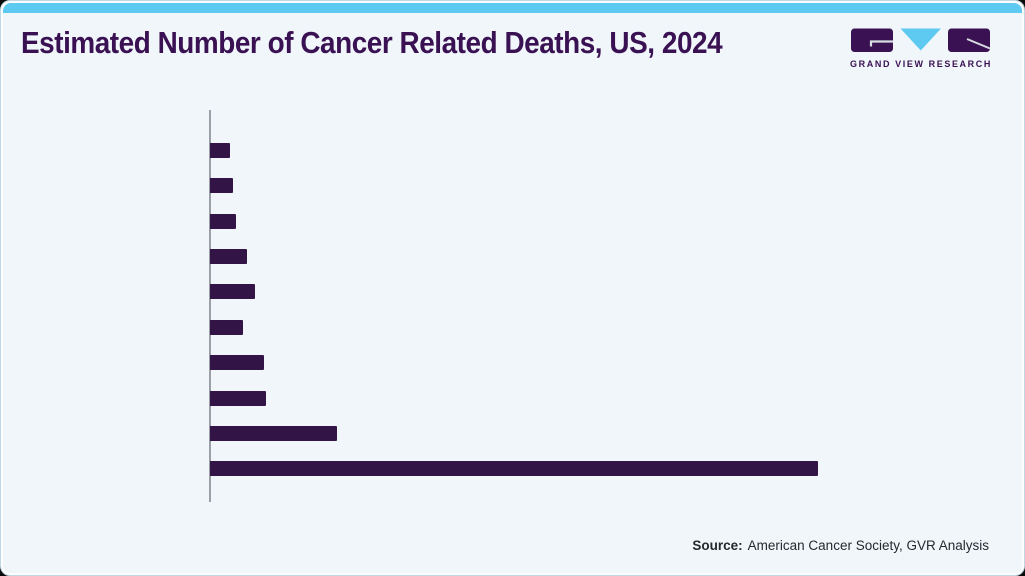 The width and height of the screenshot is (1025, 576). I want to click on gvr-logo: GRAND VIEW RESEARCH, so click(921, 48).